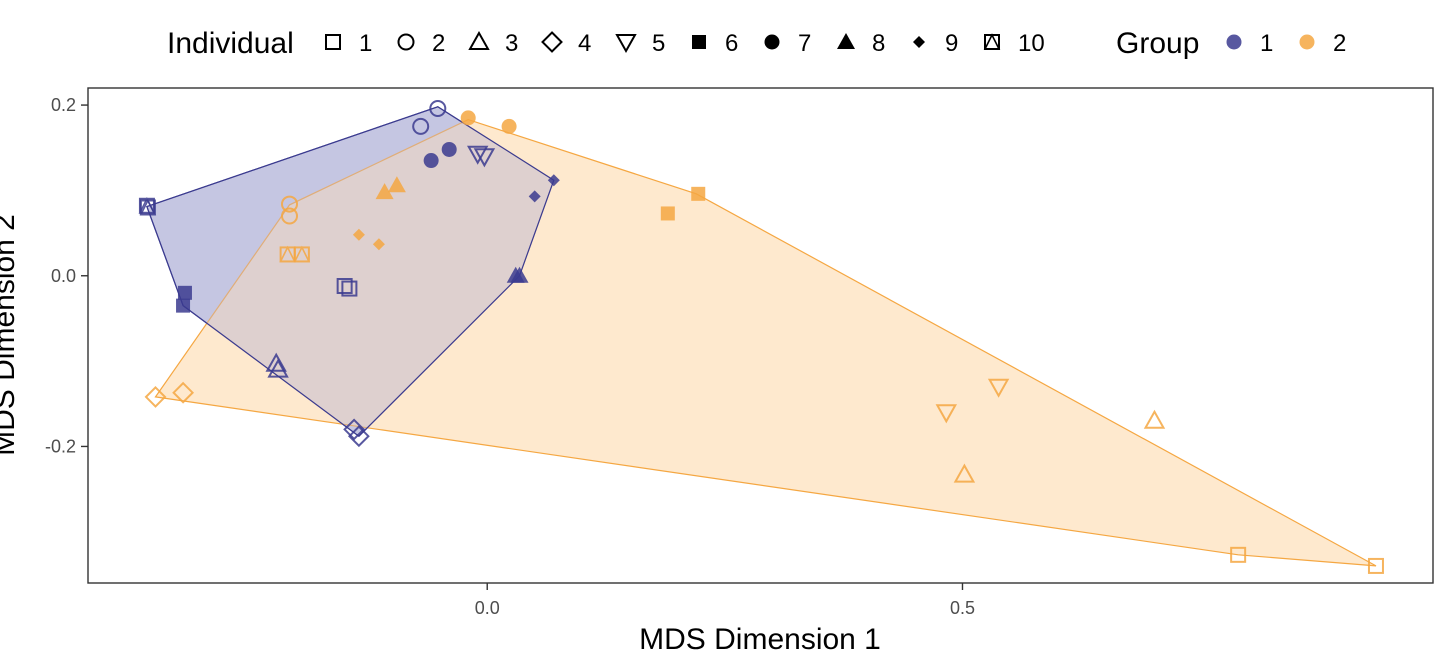 The height and width of the screenshot is (653, 1441). Describe the element at coordinates (60, 446) in the screenshot. I see `y-tick-label-2: -0.2` at that location.